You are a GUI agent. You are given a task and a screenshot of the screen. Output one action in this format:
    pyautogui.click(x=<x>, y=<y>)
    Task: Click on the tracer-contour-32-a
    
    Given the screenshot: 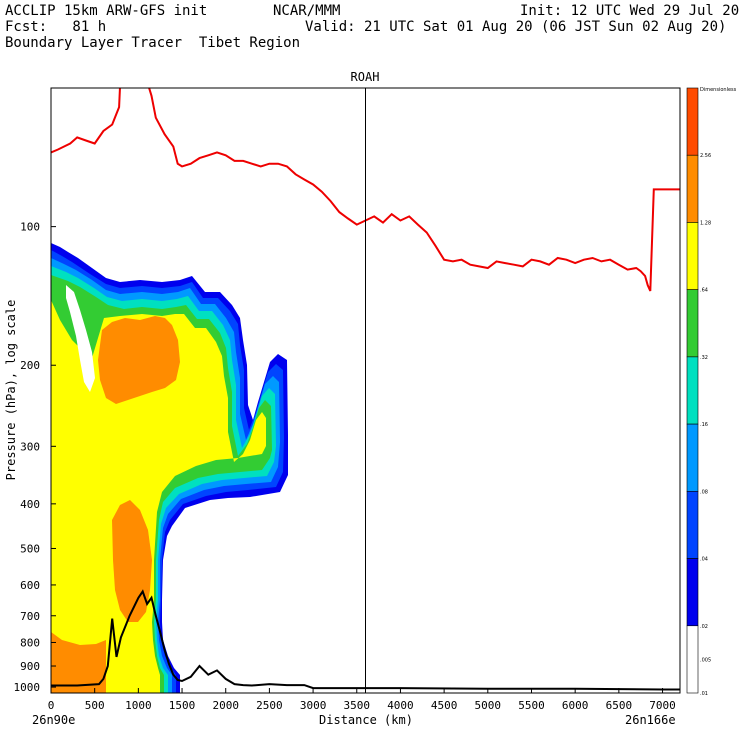 What is the action you would take?
    pyautogui.click(x=139, y=360)
    